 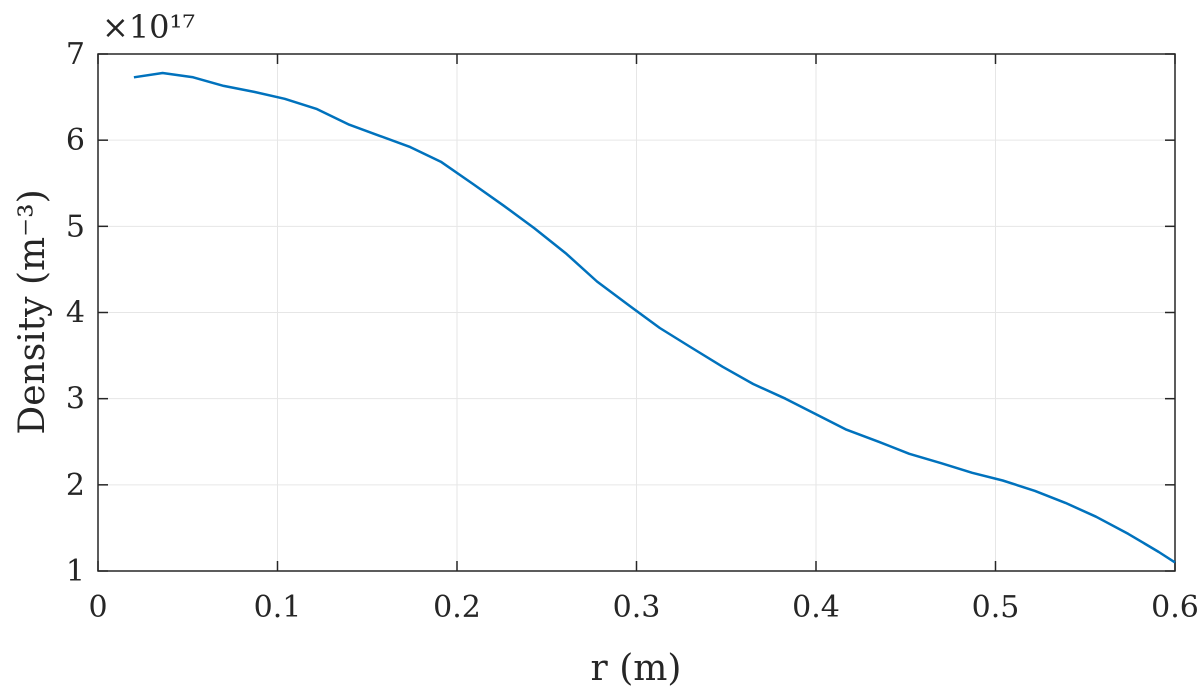 What do you see at coordinates (75, 140) in the screenshot?
I see `y-tick-label: 6` at bounding box center [75, 140].